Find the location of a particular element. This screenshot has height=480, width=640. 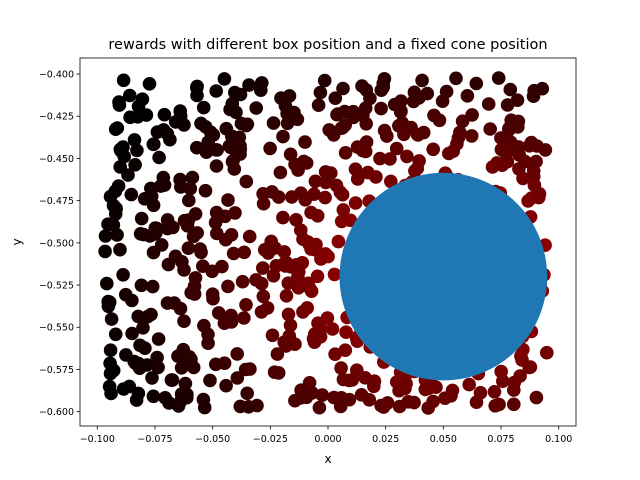

y-axis-label: y is located at coordinates (17, 241).